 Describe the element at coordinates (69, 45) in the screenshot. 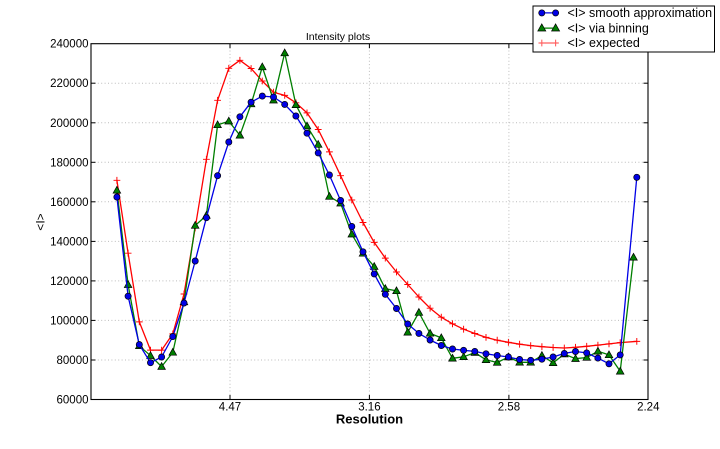

I see `svg-text: 240000` at that location.